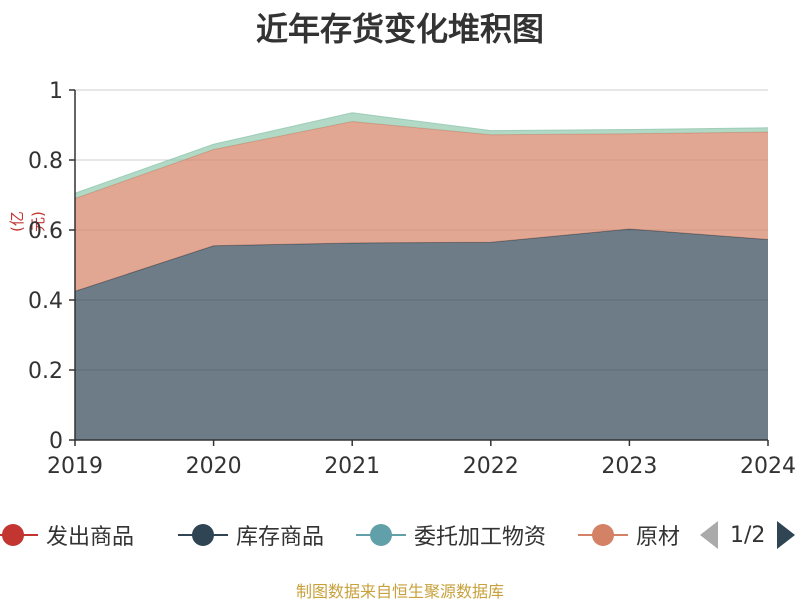 Image resolution: width=800 pixels, height=602 pixels. I want to click on legend-label: 库存商品, so click(280, 537).